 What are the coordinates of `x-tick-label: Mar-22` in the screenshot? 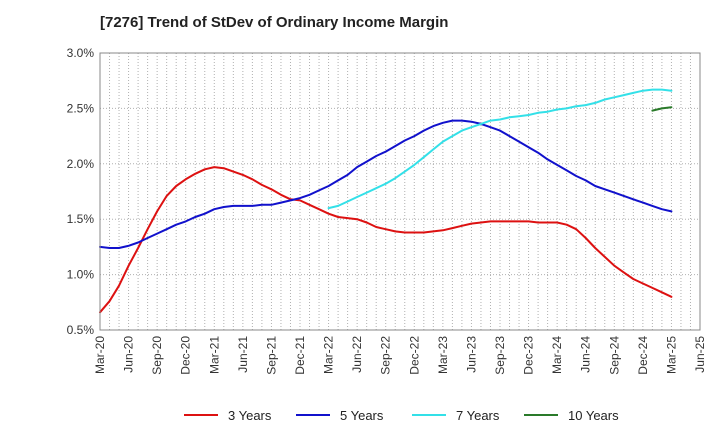 It's located at (329, 355).